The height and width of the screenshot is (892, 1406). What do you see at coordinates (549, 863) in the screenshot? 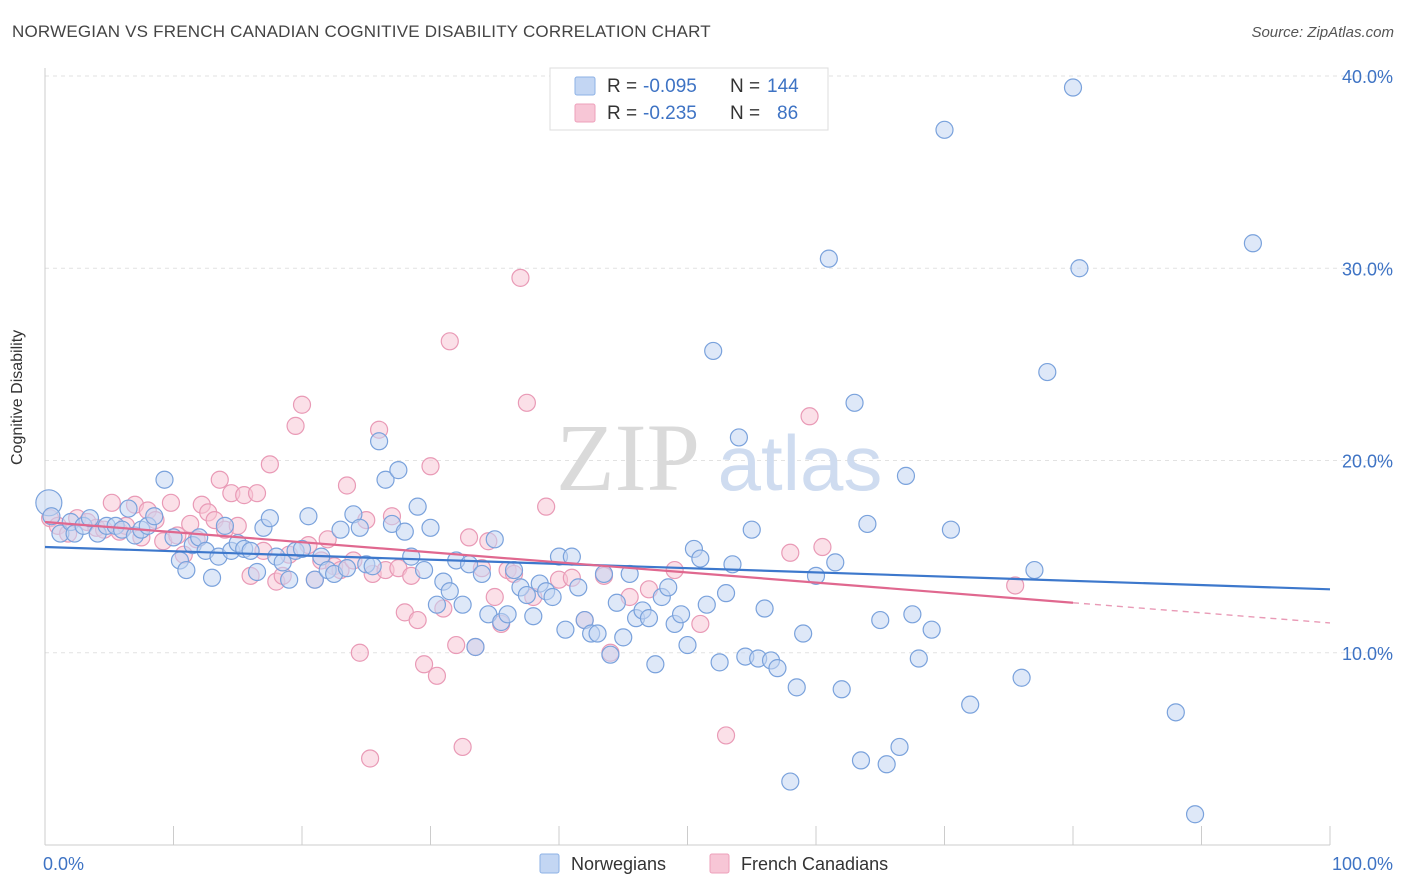
I see `legend-swatch-norwegians` at bounding box center [549, 863].